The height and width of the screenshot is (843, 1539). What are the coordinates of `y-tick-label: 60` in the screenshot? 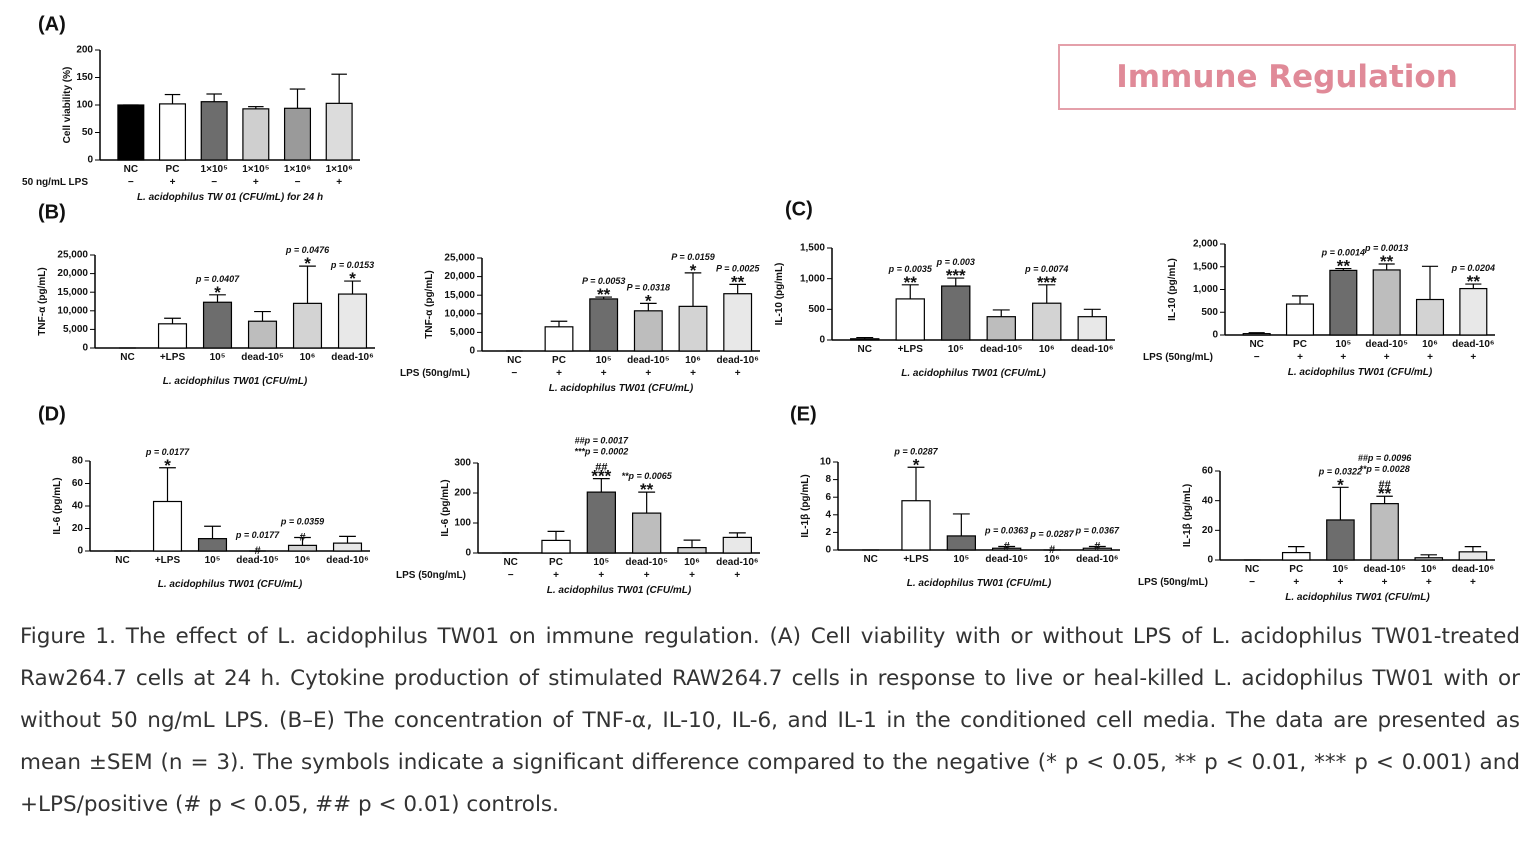 It's located at (1208, 471).